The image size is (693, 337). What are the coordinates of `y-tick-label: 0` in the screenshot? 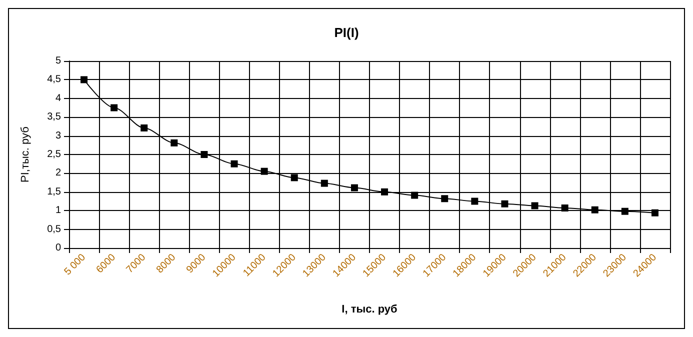 It's located at (58, 248).